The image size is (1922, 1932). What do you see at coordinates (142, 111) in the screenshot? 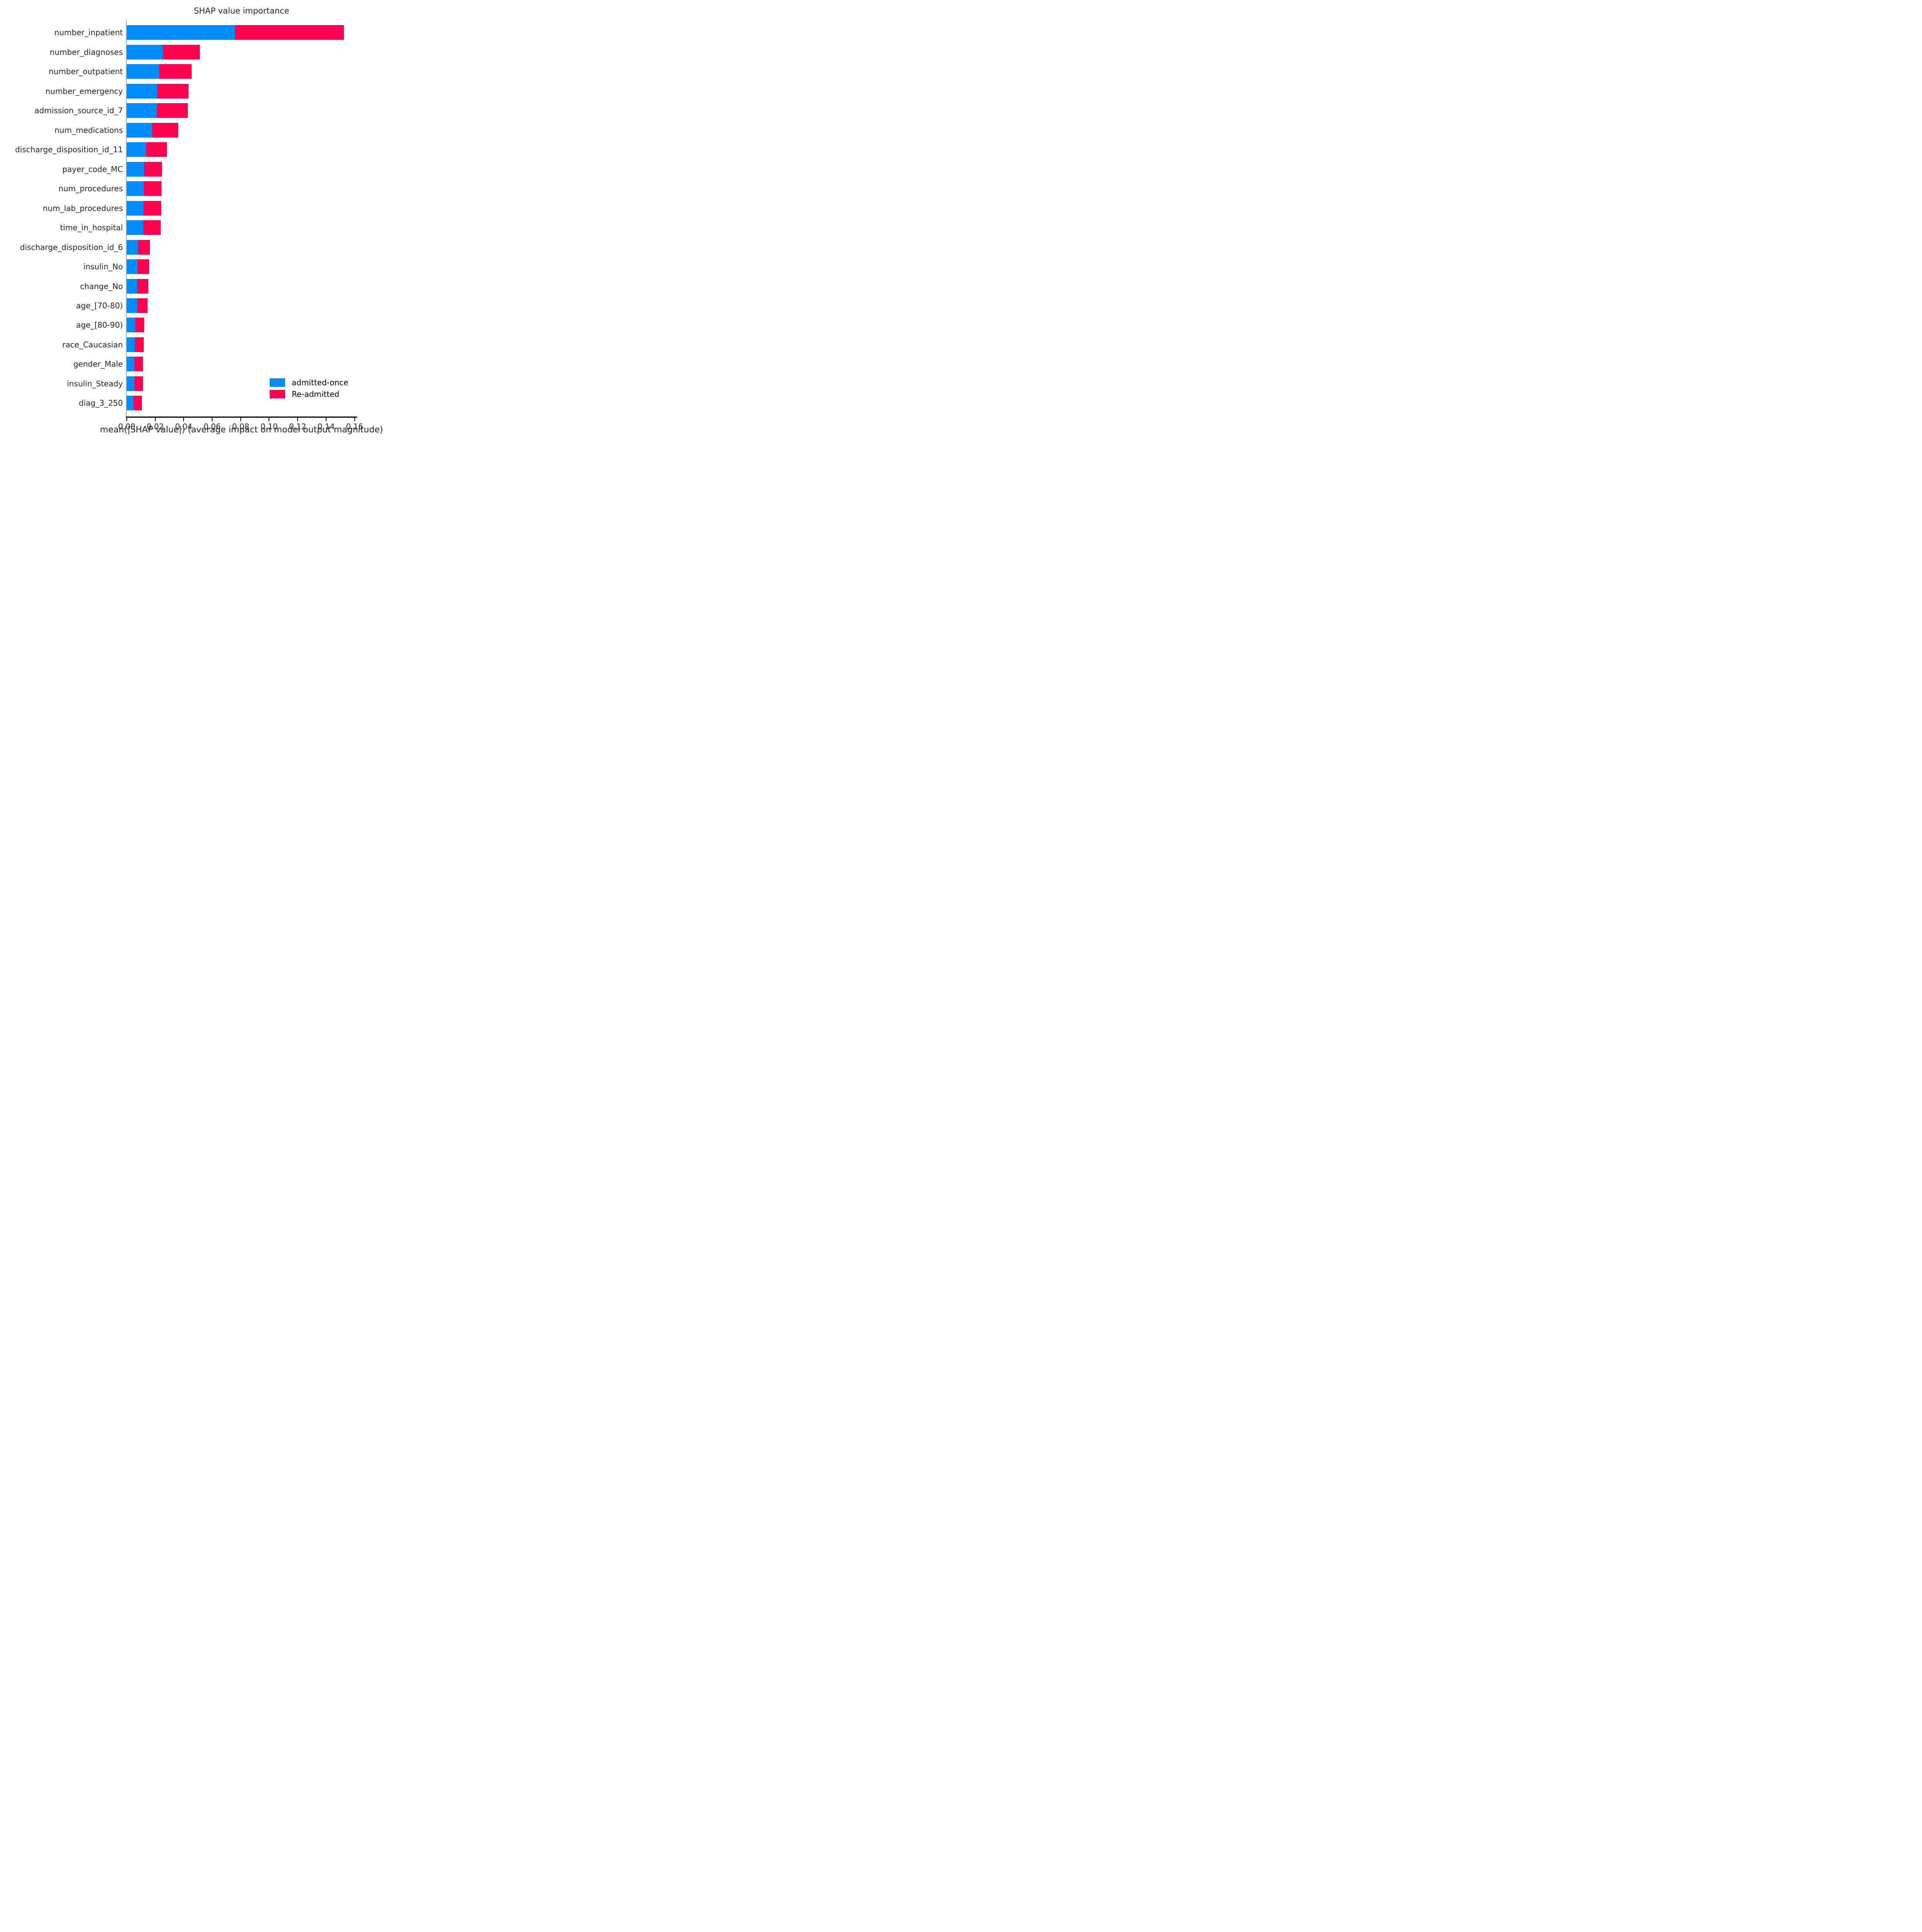
I see `bar-admission_source_id_7-admitted-once` at bounding box center [142, 111].